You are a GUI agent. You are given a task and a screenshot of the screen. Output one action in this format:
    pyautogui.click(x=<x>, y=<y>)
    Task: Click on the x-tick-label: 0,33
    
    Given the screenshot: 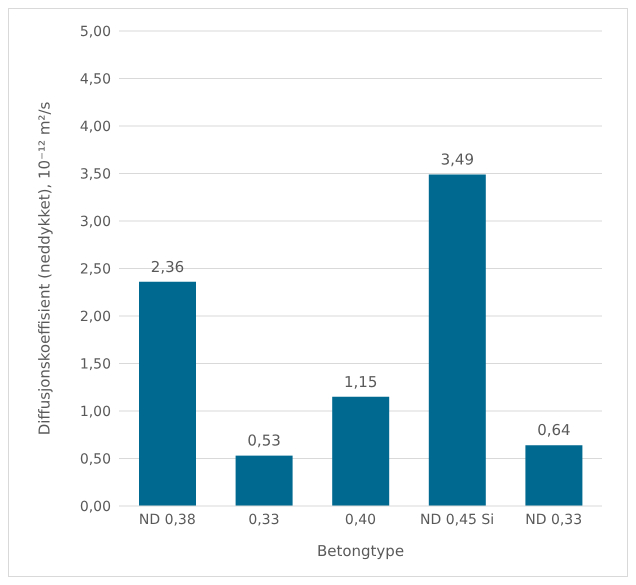 What is the action you would take?
    pyautogui.click(x=264, y=520)
    